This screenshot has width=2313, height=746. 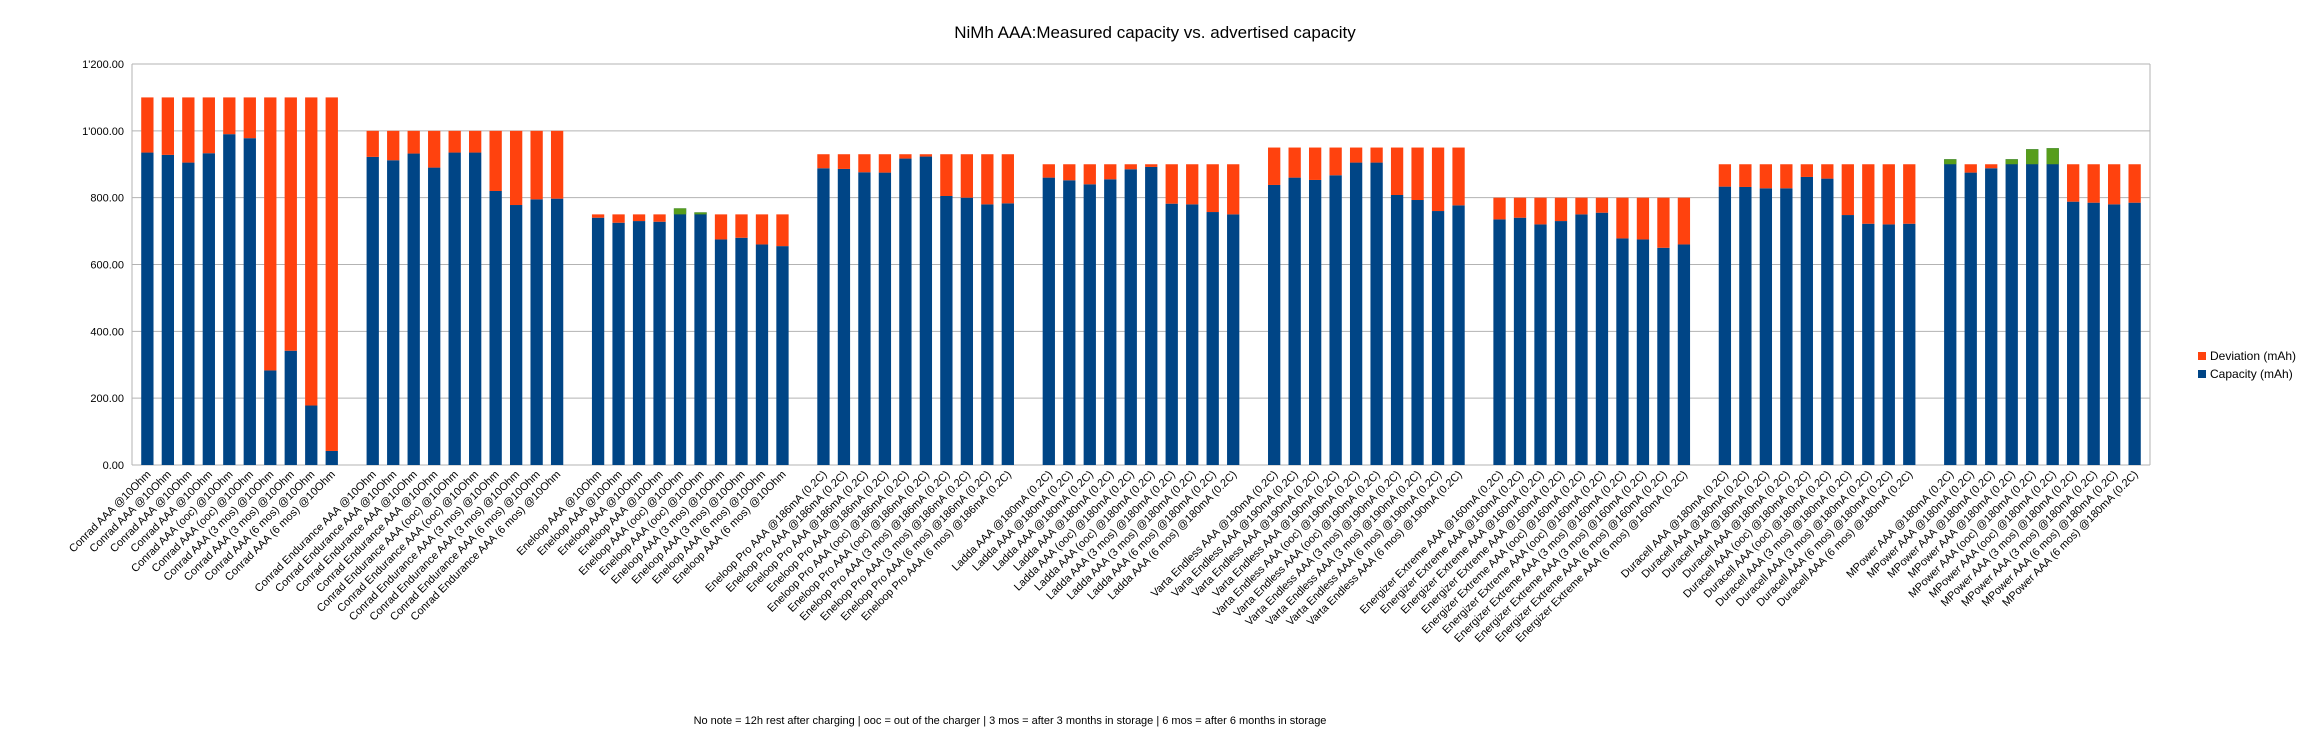 What do you see at coordinates (2247, 365) in the screenshot?
I see `legend: Deviation (mAh) Capacity (mAh)` at bounding box center [2247, 365].